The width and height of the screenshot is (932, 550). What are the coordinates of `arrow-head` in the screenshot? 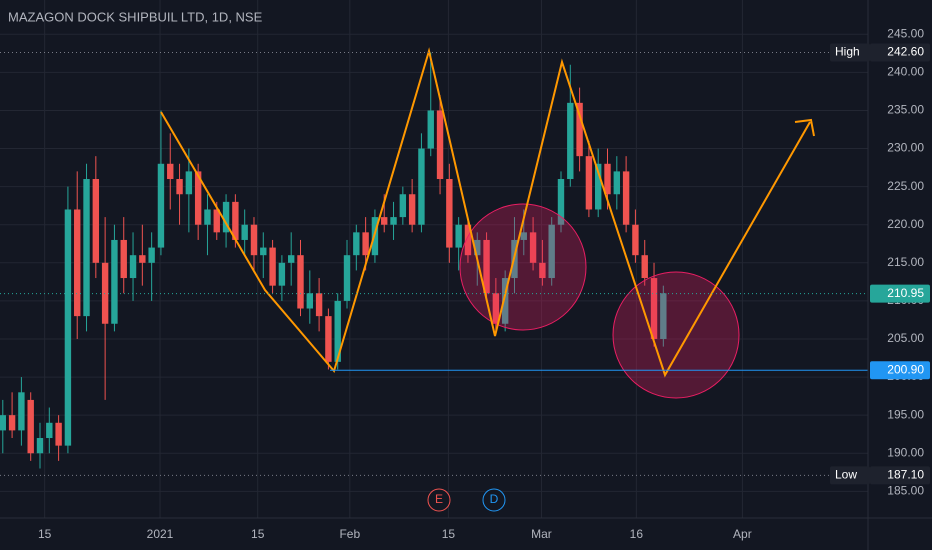 It's located at (804, 127).